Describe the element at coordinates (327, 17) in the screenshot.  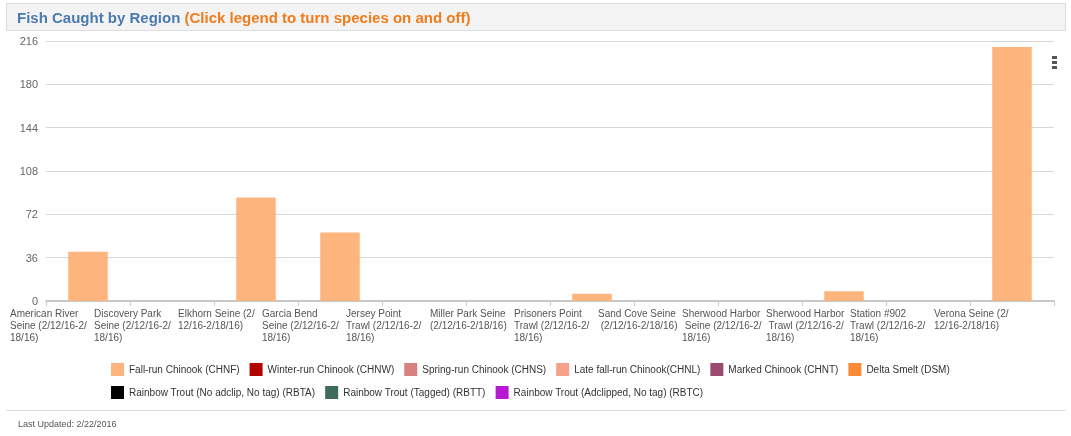
I see `chart-subtitle: (Click legend to turn species on and off)` at that location.